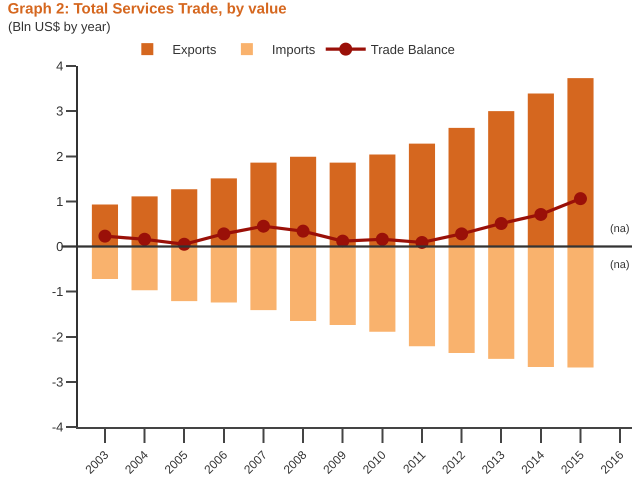 This screenshot has width=637, height=482. Describe the element at coordinates (58, 292) in the screenshot. I see `y-tick-label: -1` at that location.